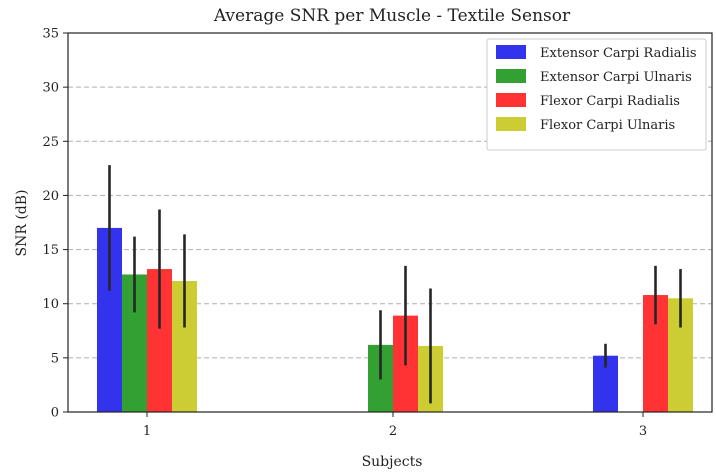 The width and height of the screenshot is (716, 473). Describe the element at coordinates (147, 431) in the screenshot. I see `x-tick-label: 1` at that location.